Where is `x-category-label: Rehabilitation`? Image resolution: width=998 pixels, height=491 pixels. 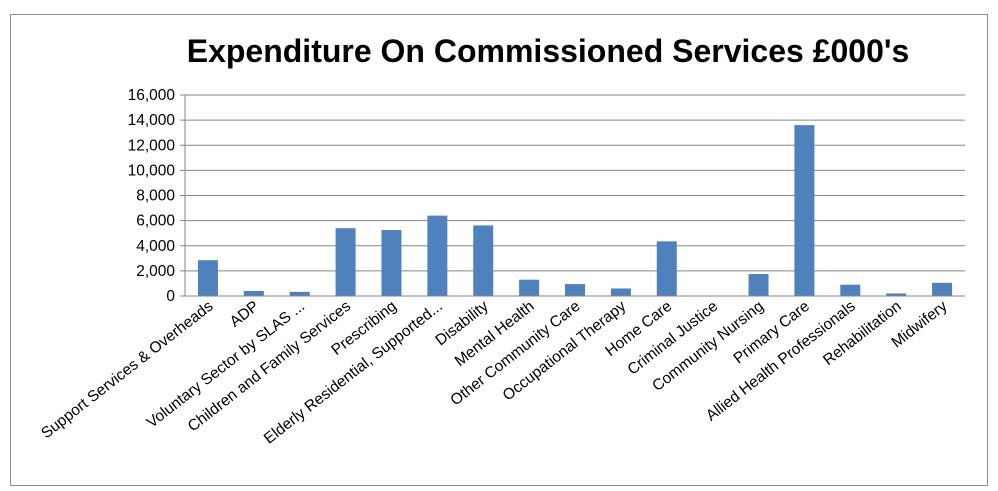 x-category-label: Rehabilitation is located at coordinates (862, 333).